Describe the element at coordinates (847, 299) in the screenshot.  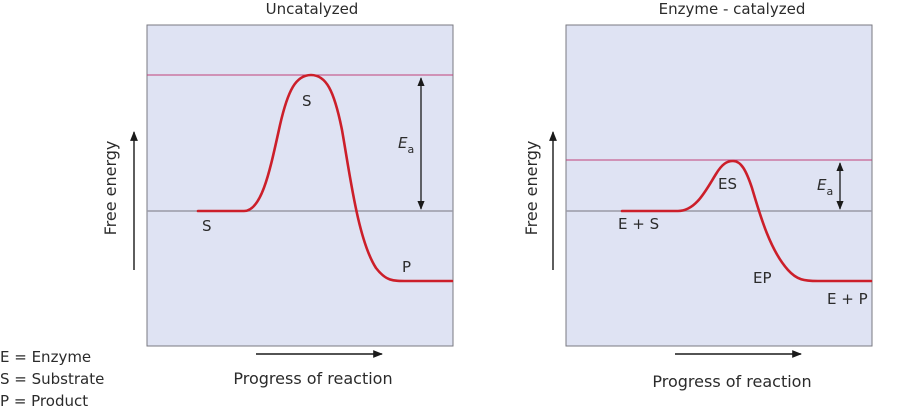
I see `catalyzed-end-label: E + P` at that location.